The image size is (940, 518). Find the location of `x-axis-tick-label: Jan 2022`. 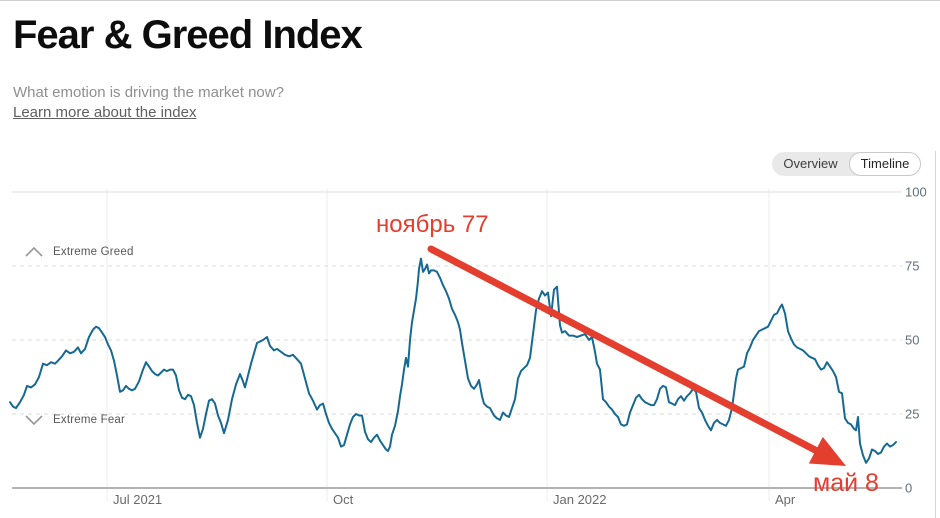

x-axis-tick-label: Jan 2022 is located at coordinates (580, 499).